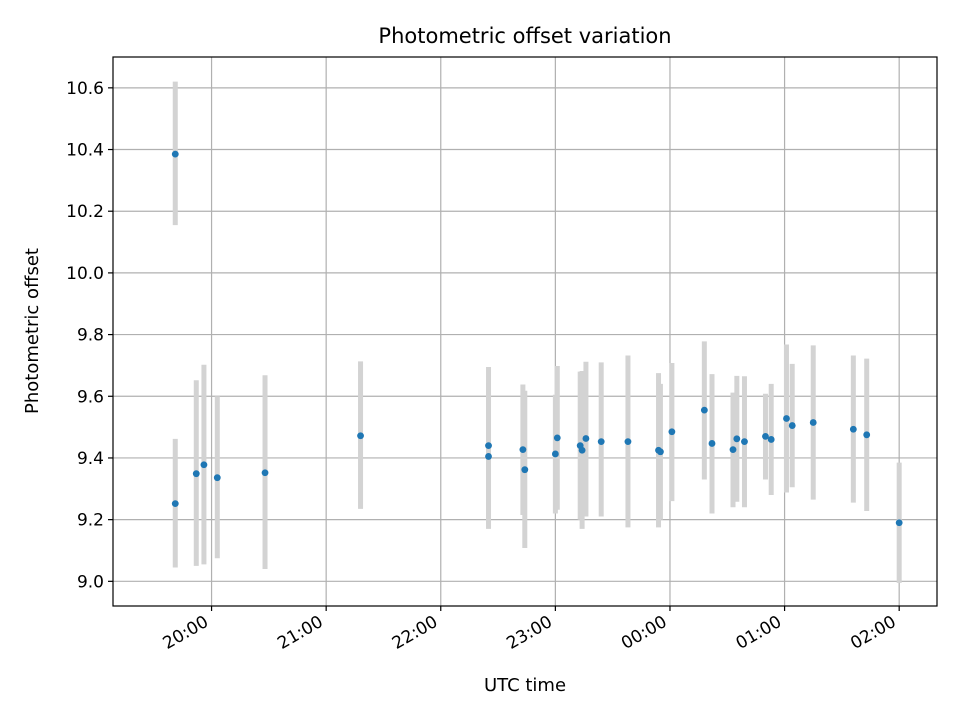 The width and height of the screenshot is (960, 720). Describe the element at coordinates (90, 459) in the screenshot. I see `y-tick-label: 9.4` at that location.